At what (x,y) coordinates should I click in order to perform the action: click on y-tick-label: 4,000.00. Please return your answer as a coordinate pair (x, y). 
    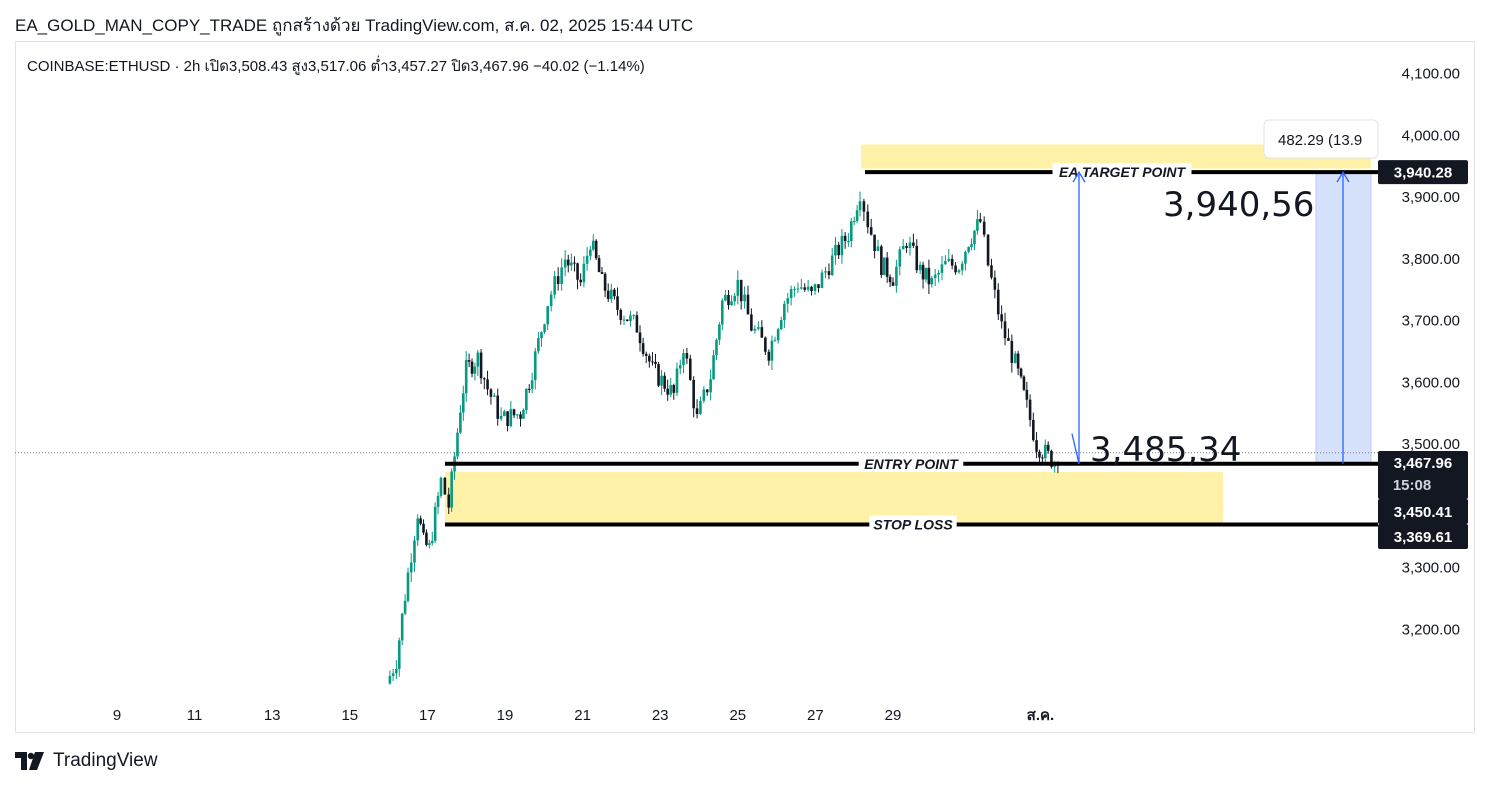
    Looking at the image, I should click on (1431, 135).